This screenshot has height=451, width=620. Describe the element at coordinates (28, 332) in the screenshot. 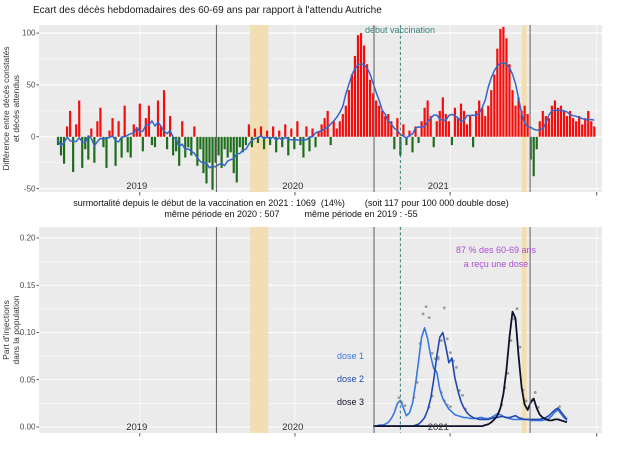

I see `y-axis-tick-label: 0.10` at that location.